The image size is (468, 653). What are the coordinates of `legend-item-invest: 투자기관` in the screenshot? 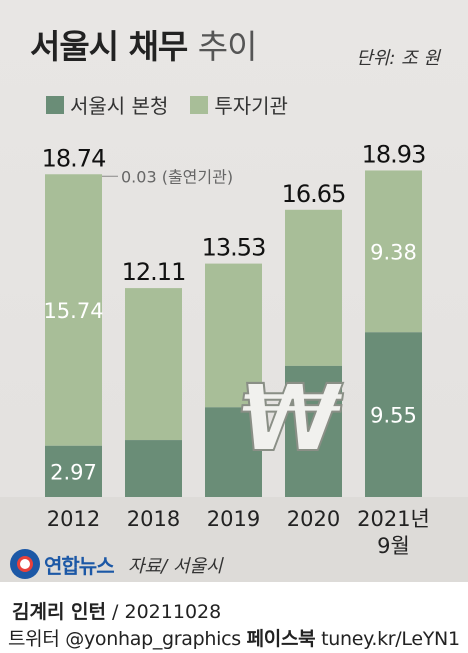 It's located at (239, 104).